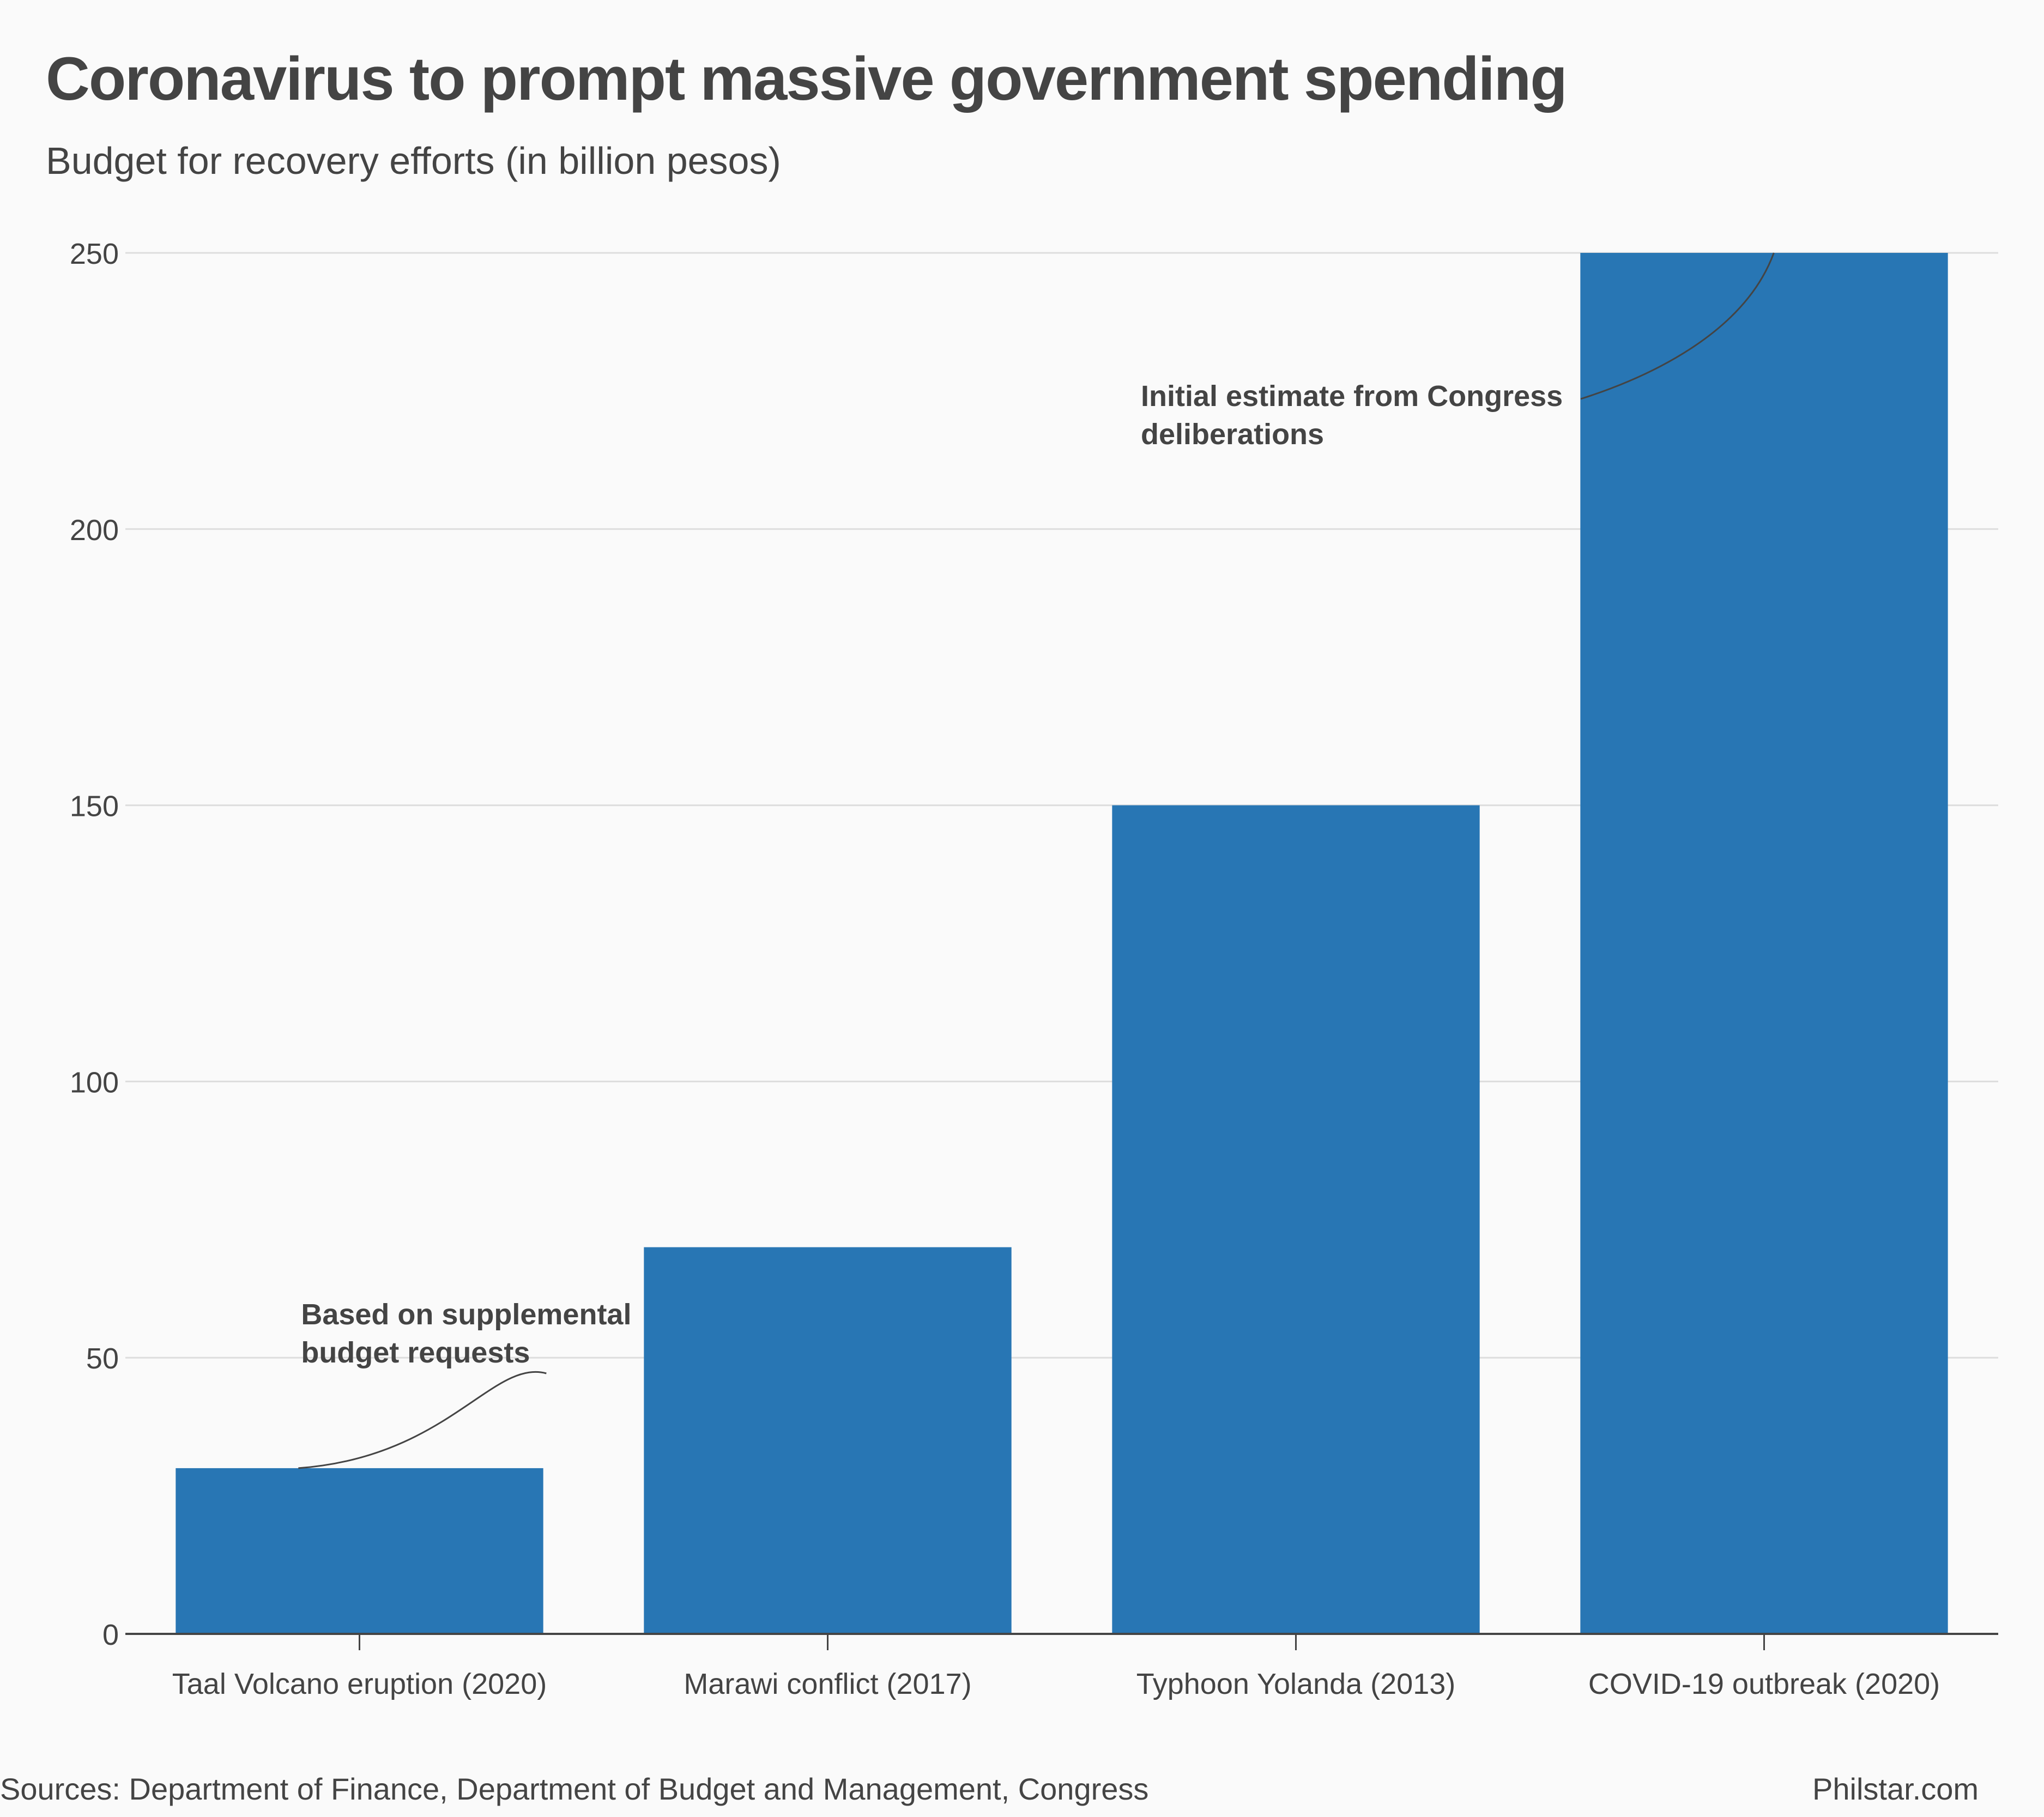 This screenshot has width=2044, height=1817. Describe the element at coordinates (94, 807) in the screenshot. I see `y-tick-label: 150` at that location.